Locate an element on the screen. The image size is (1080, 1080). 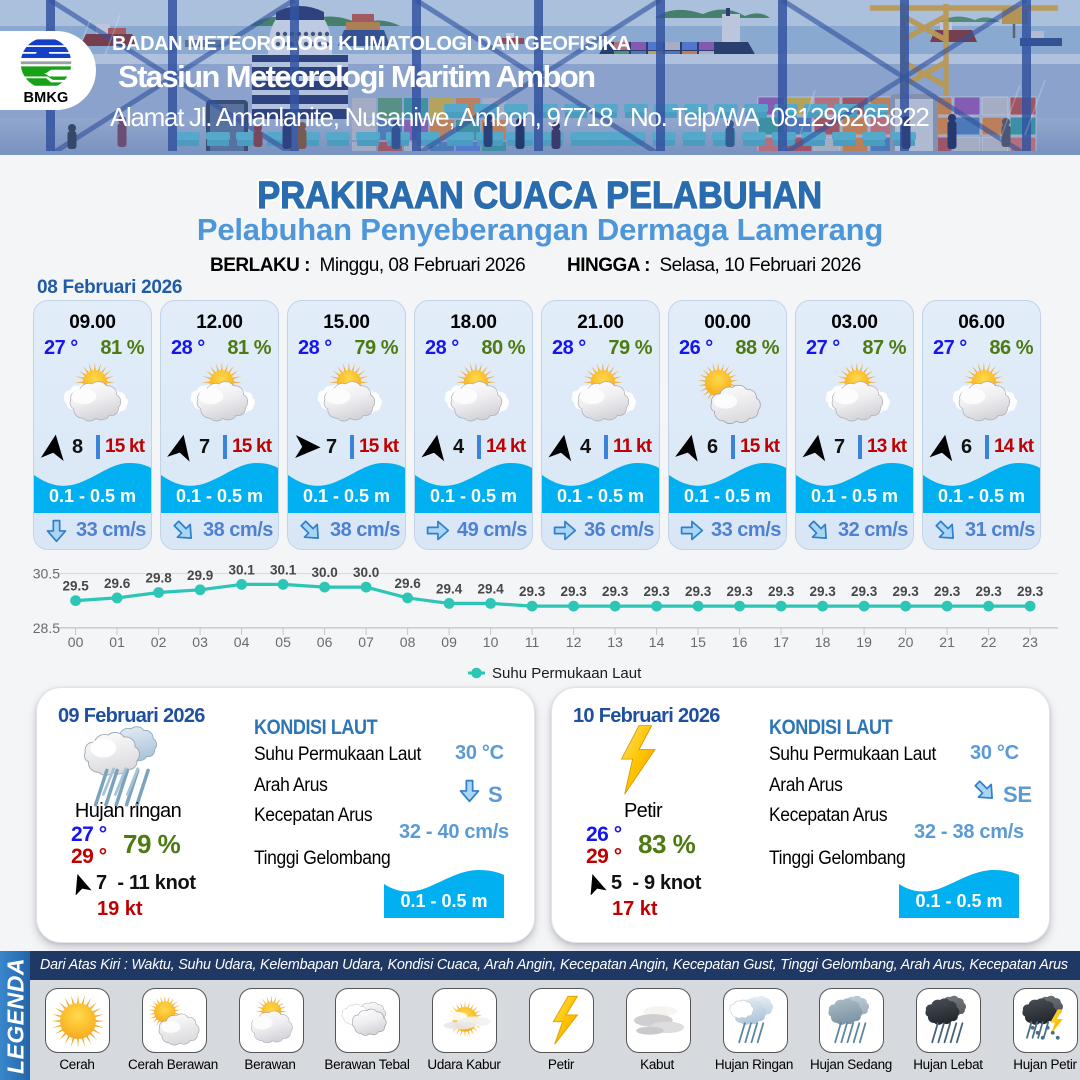
svg-text: 12 is located at coordinates (574, 642).